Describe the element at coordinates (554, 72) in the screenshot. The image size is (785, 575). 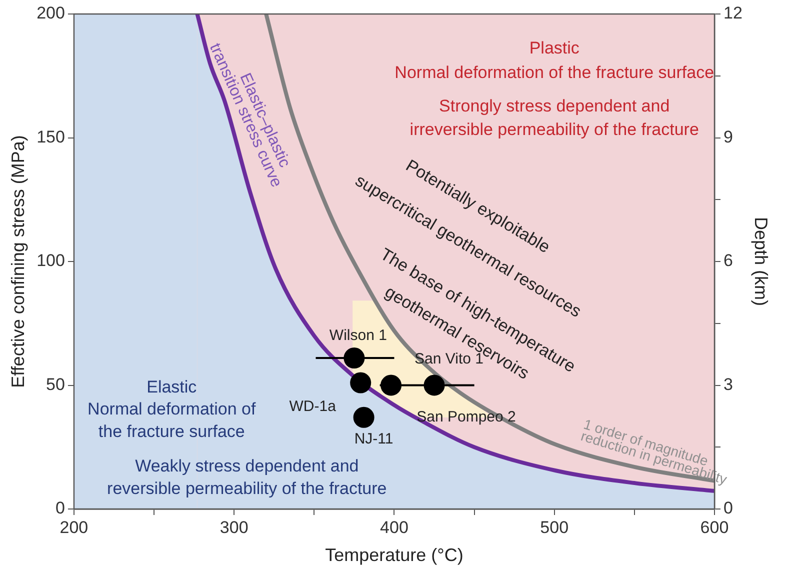
I see `annotation: Normal deformation of the fracture surface` at that location.